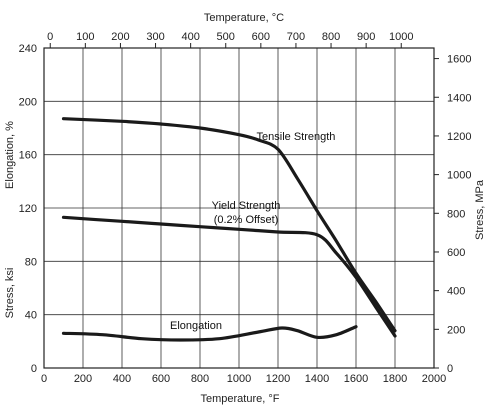 This screenshot has width=492, height=410. I want to click on left-axis-title-stress: Stress, ksi, so click(10, 293).